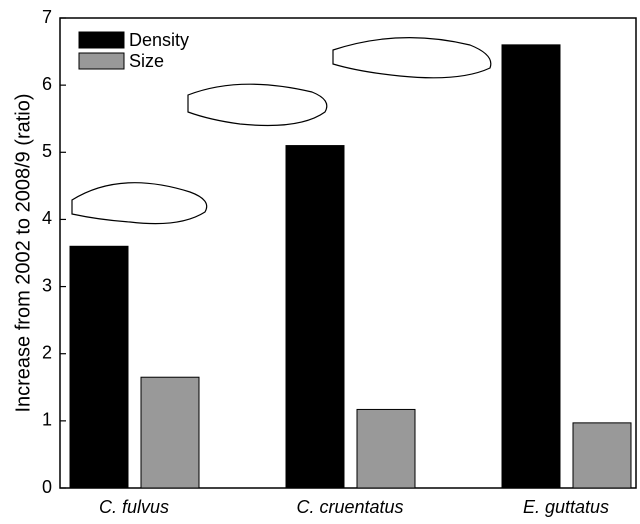 This screenshot has width=640, height=524. I want to click on x-tick-label: C. cruentatus, so click(349, 507).